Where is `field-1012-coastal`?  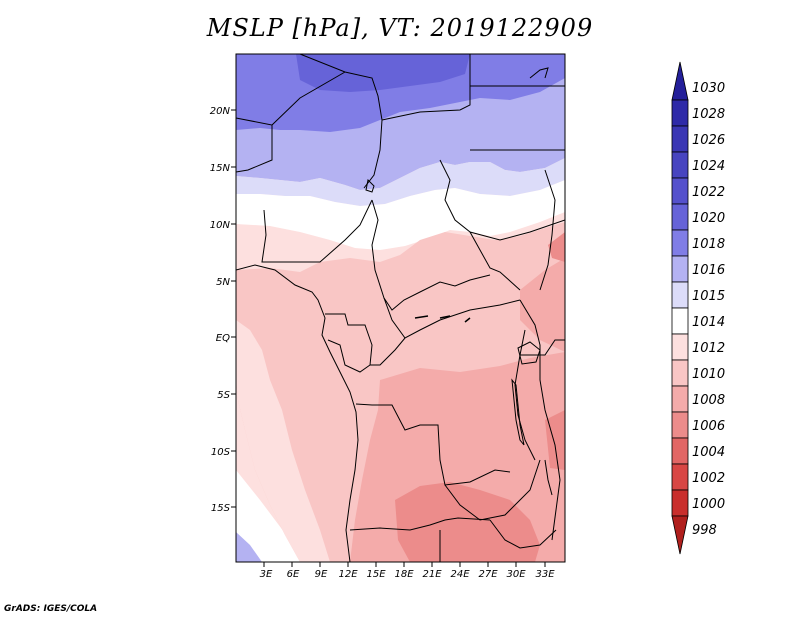 field-1012-coastal is located at coordinates (283, 441).